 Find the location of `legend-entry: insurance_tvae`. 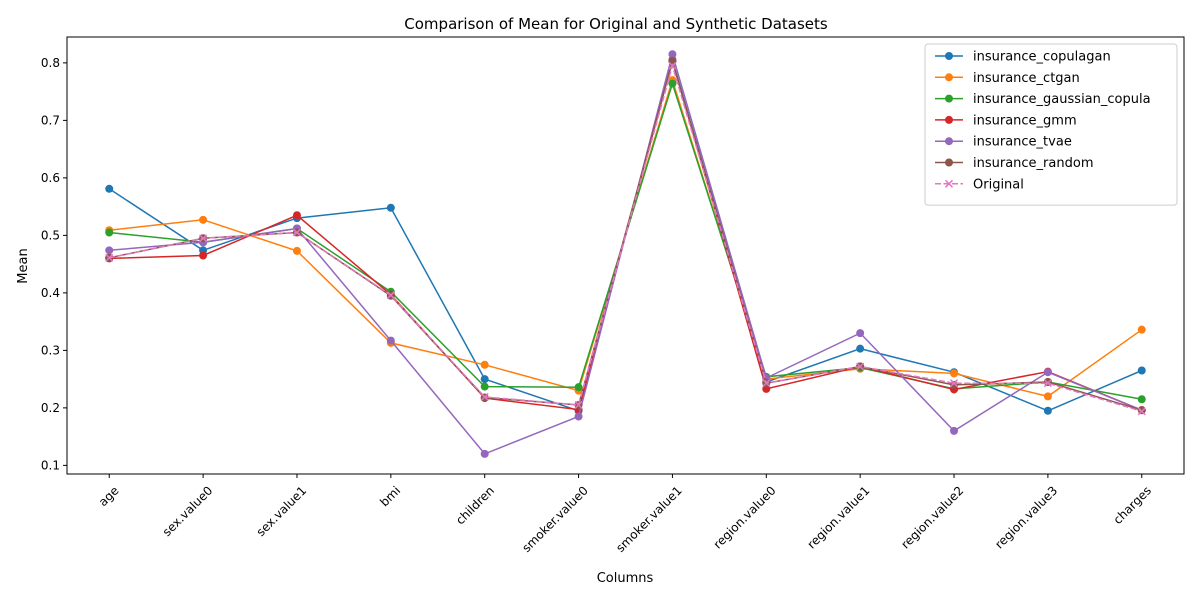

legend-entry: insurance_tvae is located at coordinates (1003, 142).